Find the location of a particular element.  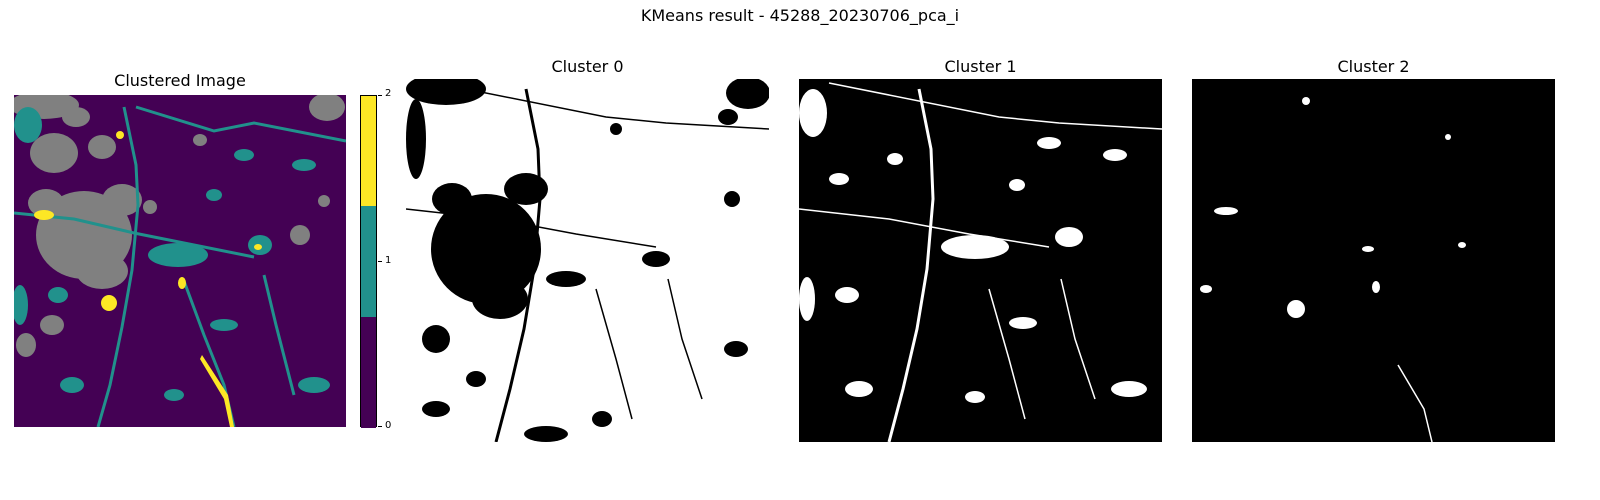

colorbar-label-0: 0 is located at coordinates (388, 425).